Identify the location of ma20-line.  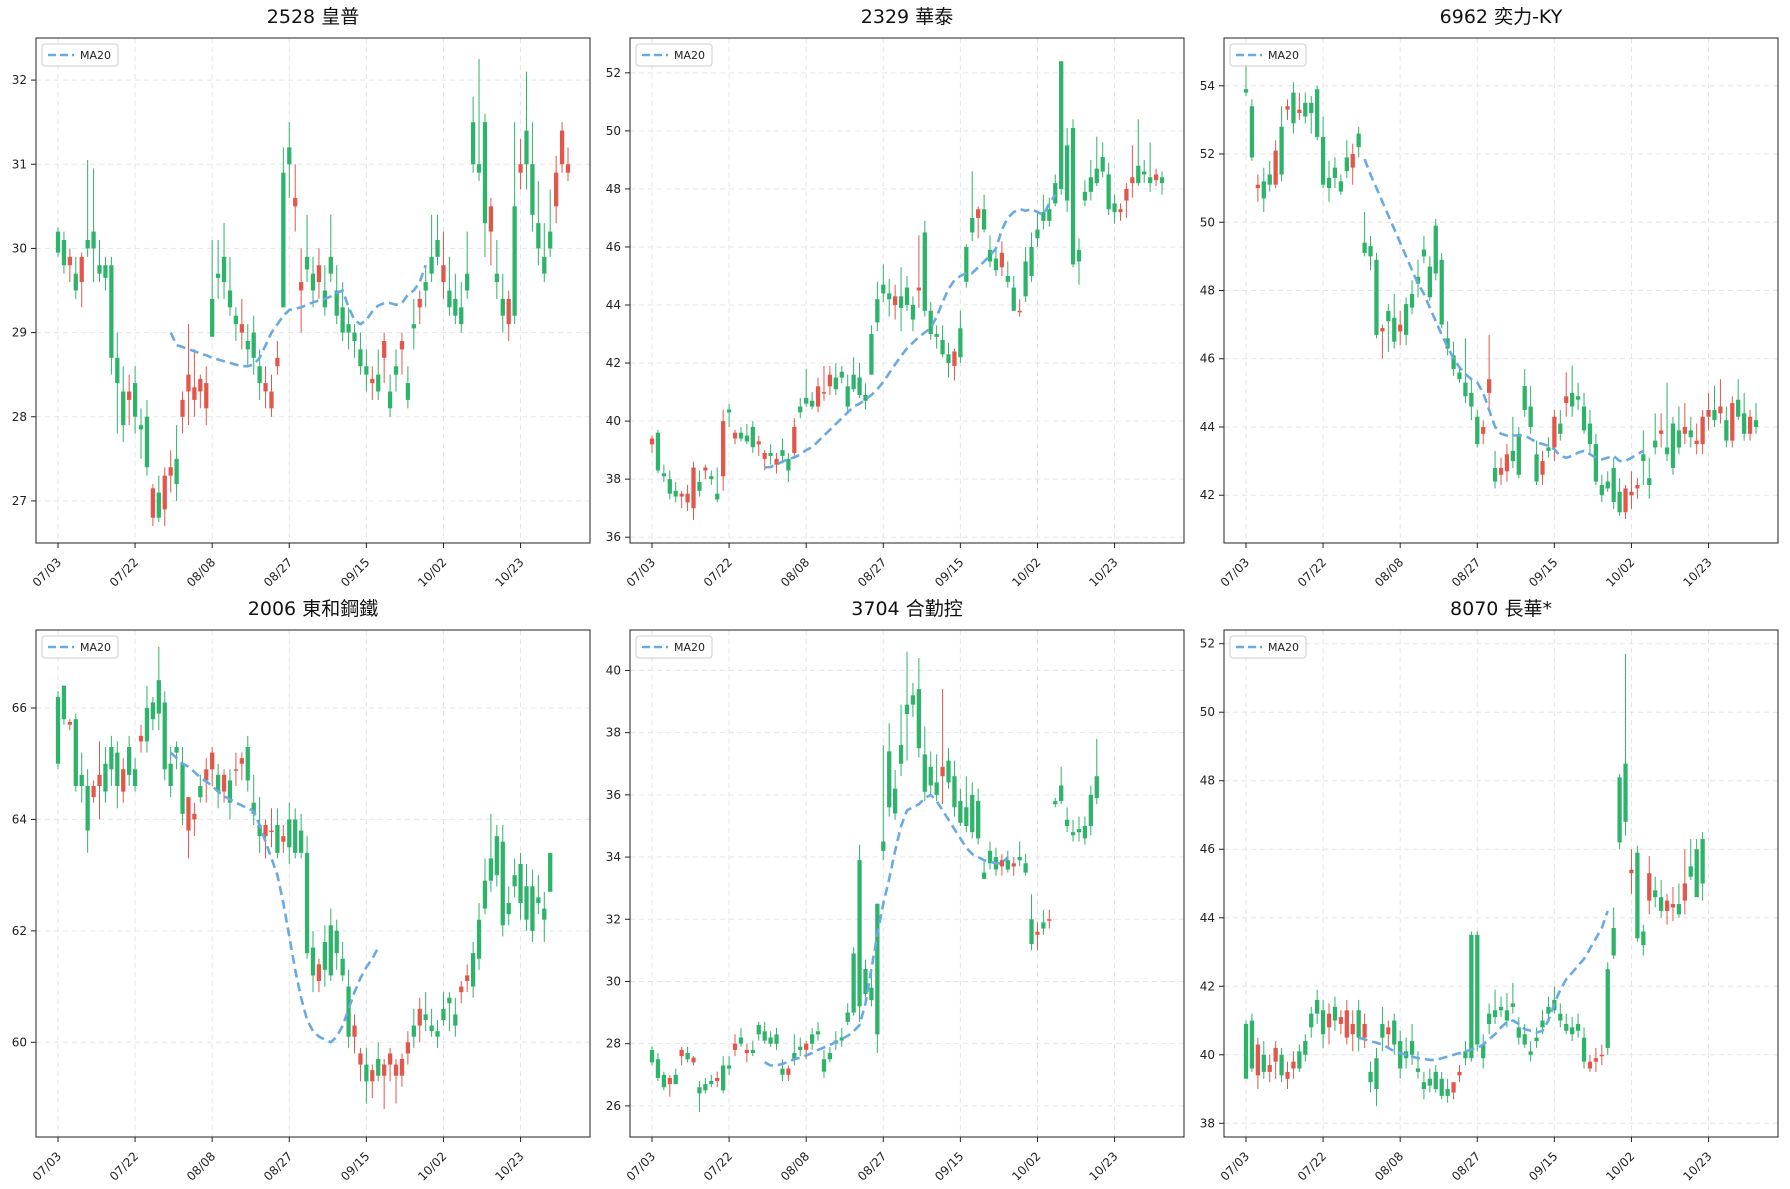
(1503, 310).